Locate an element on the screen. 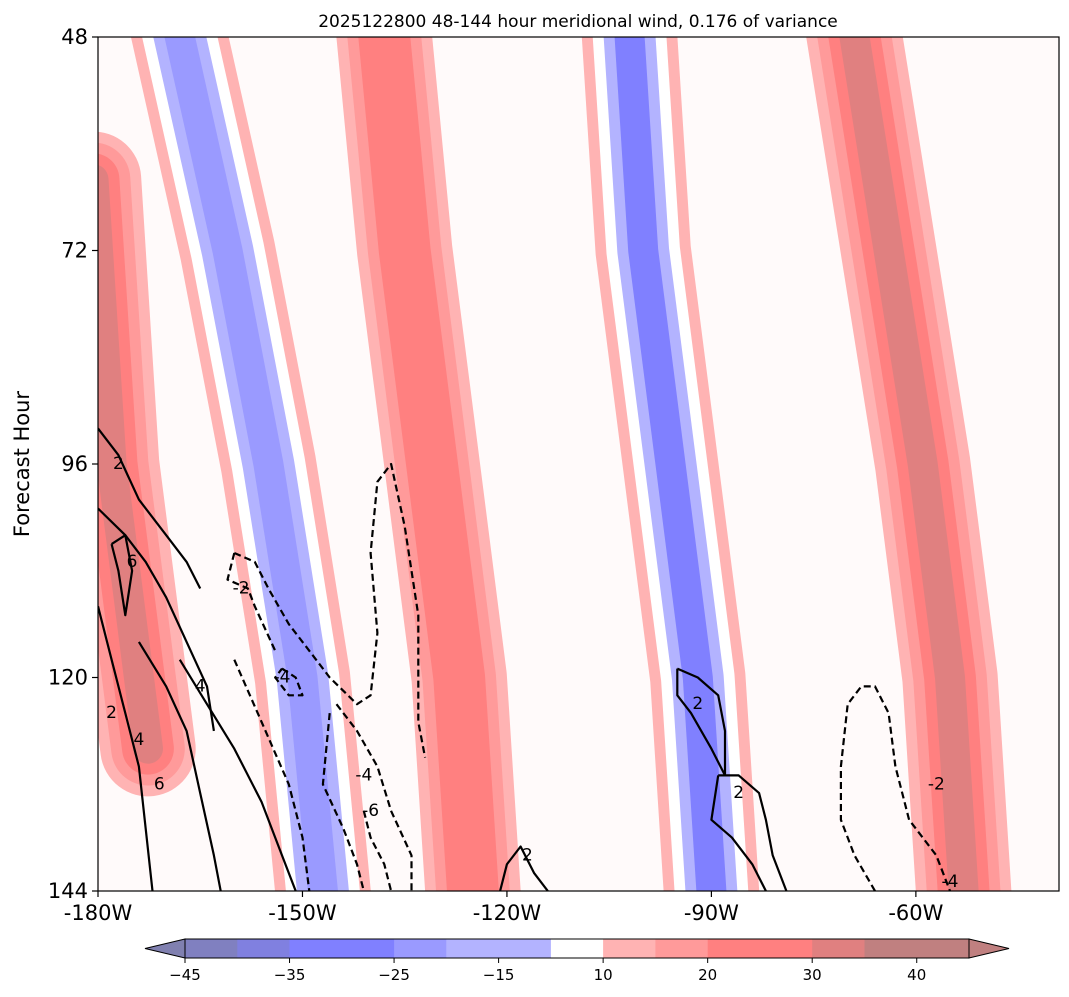  x-tick-label: -150W is located at coordinates (302, 913).